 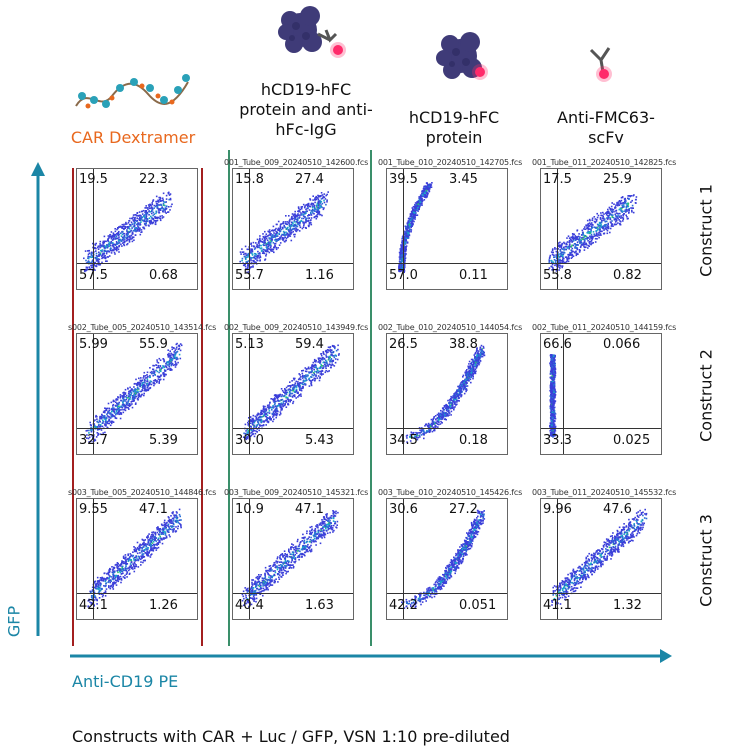 What do you see at coordinates (463, 344) in the screenshot?
I see `quadrant-value-ur: 38.8` at bounding box center [463, 344].